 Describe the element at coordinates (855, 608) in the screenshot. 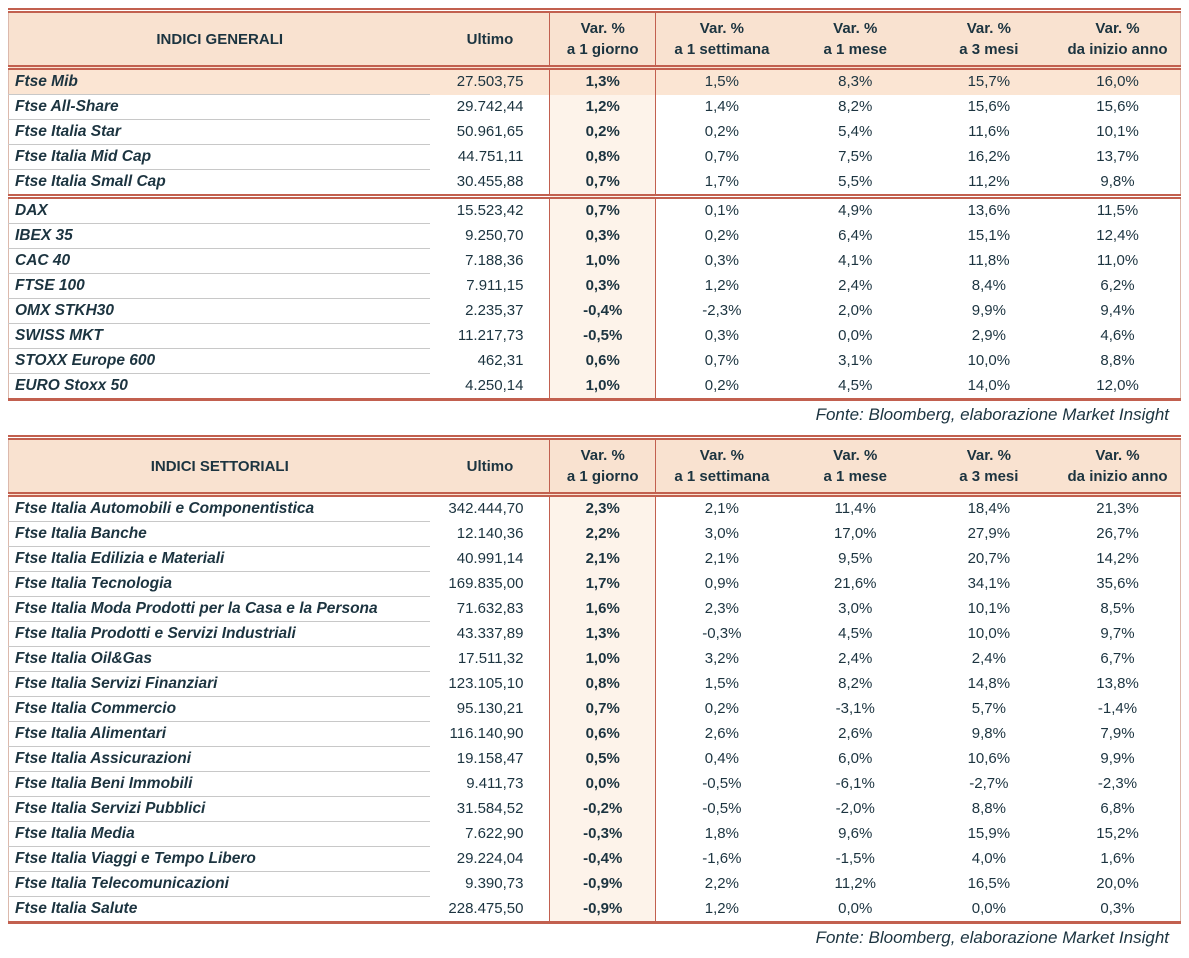

I see `var-1-mese-value: 3,0%` at that location.